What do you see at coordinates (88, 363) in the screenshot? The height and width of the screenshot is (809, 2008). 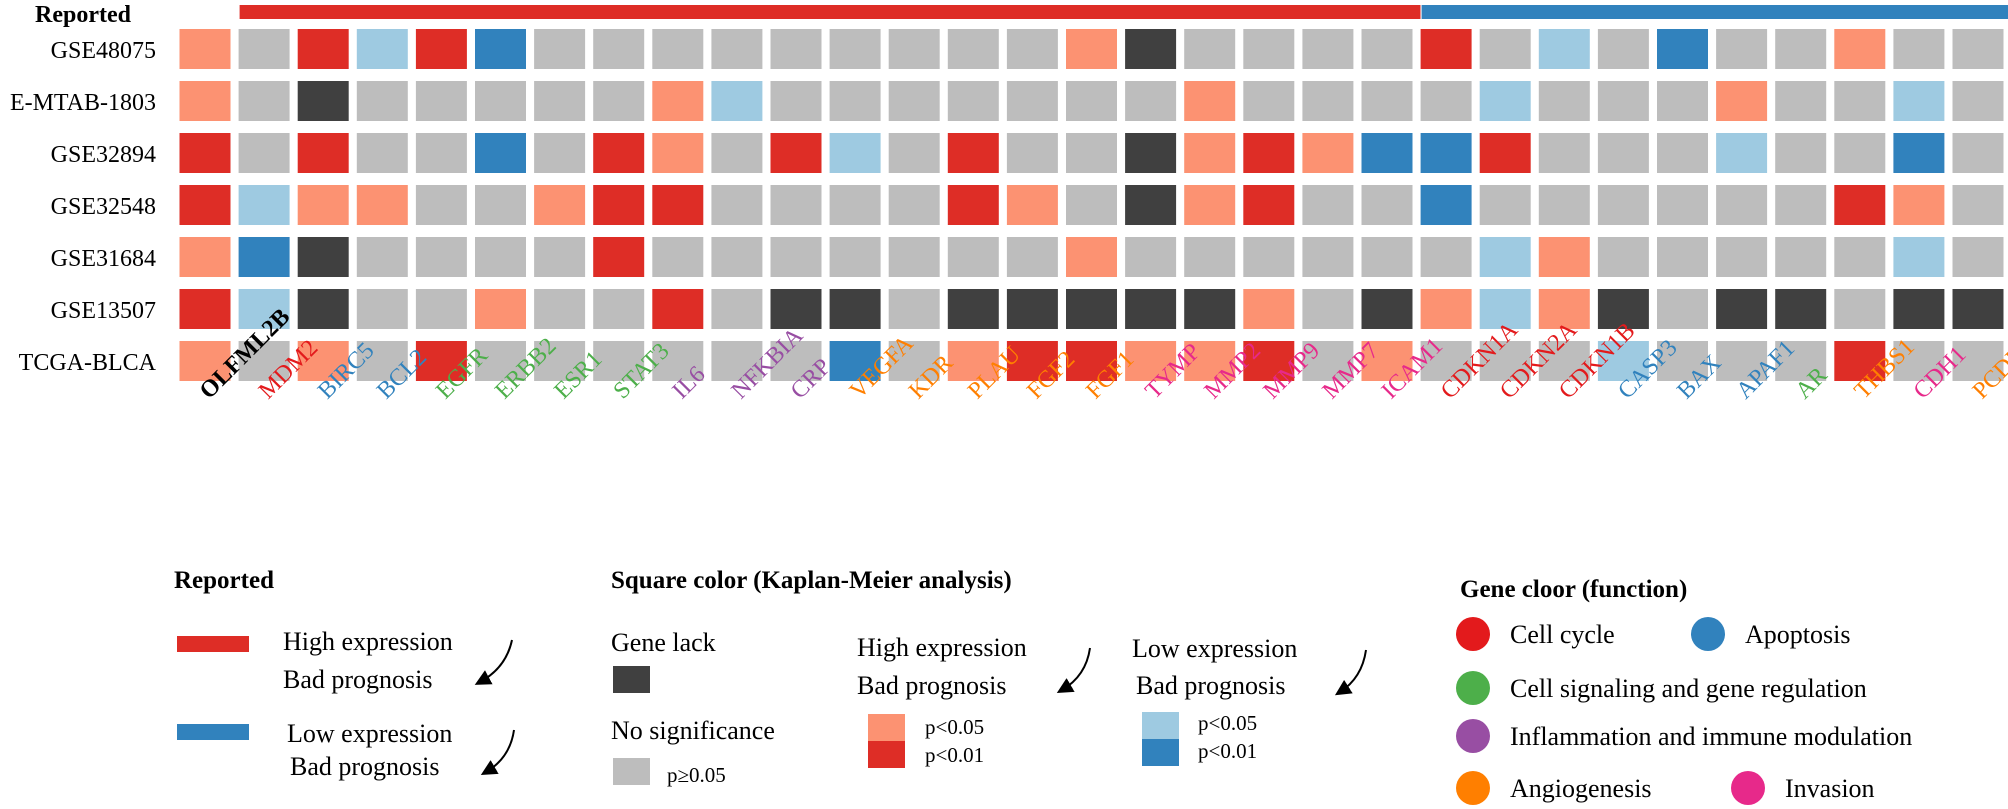 I see `dataset-label: TCGA-BLCA` at bounding box center [88, 363].